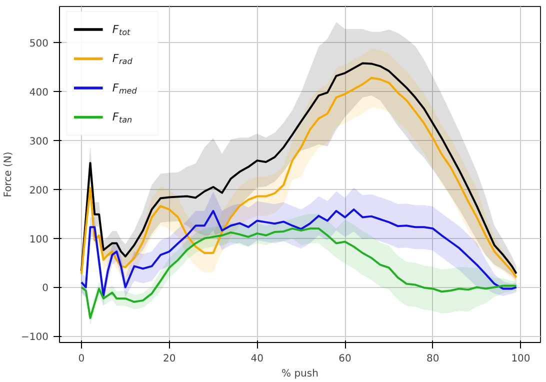 The width and height of the screenshot is (546, 382). I want to click on y-axis-title: Force (N), so click(8, 175).